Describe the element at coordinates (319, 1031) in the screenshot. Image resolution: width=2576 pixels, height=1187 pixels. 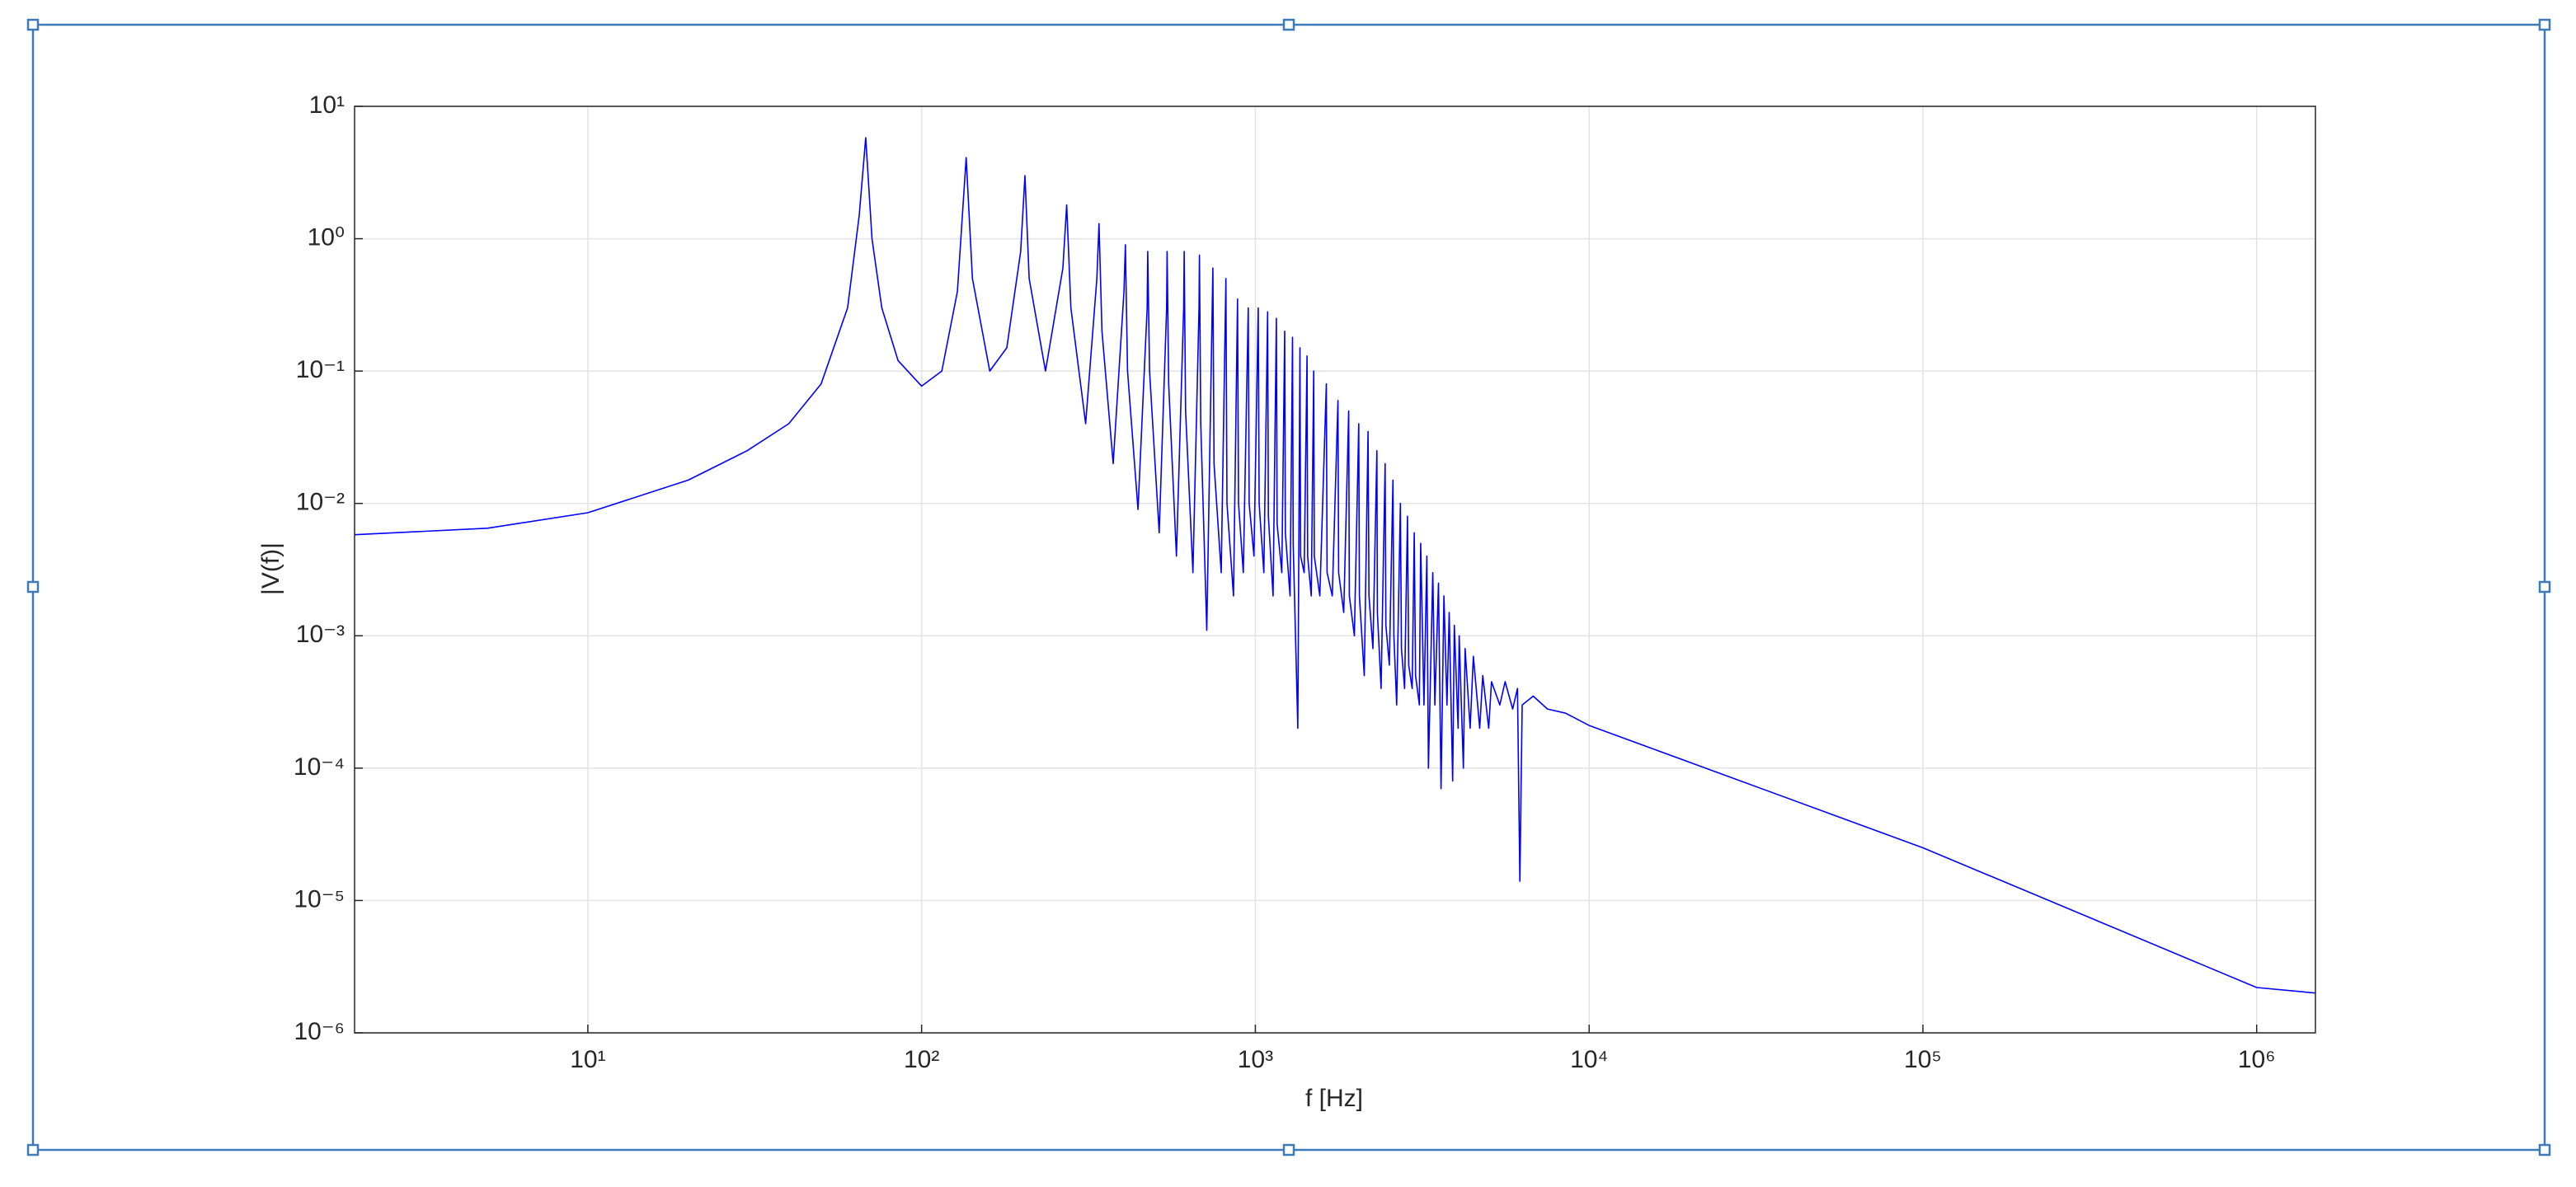
I see `y-tick-label: 10⁻⁶` at that location.